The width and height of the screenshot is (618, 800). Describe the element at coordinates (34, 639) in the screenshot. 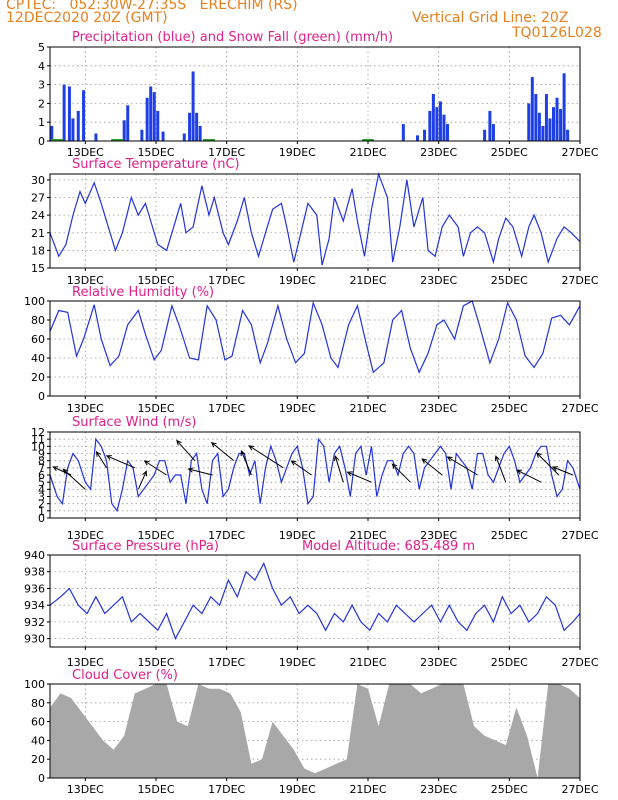

I see `y-tick-label: 930` at that location.